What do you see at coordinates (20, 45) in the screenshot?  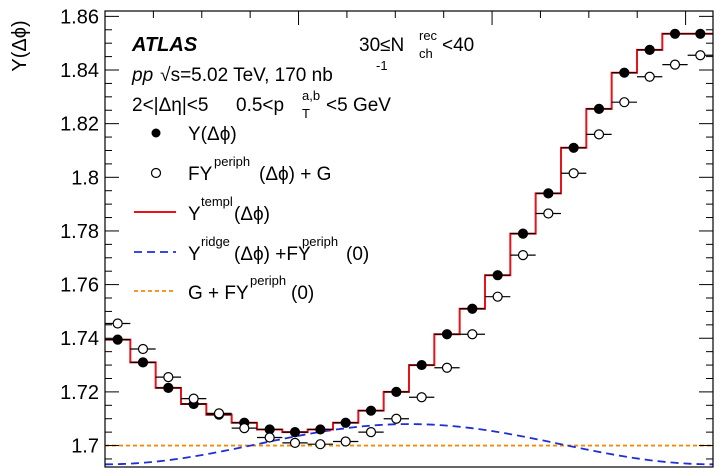 I see `y-axis-label: Y(Δϕ)` at bounding box center [20, 45].